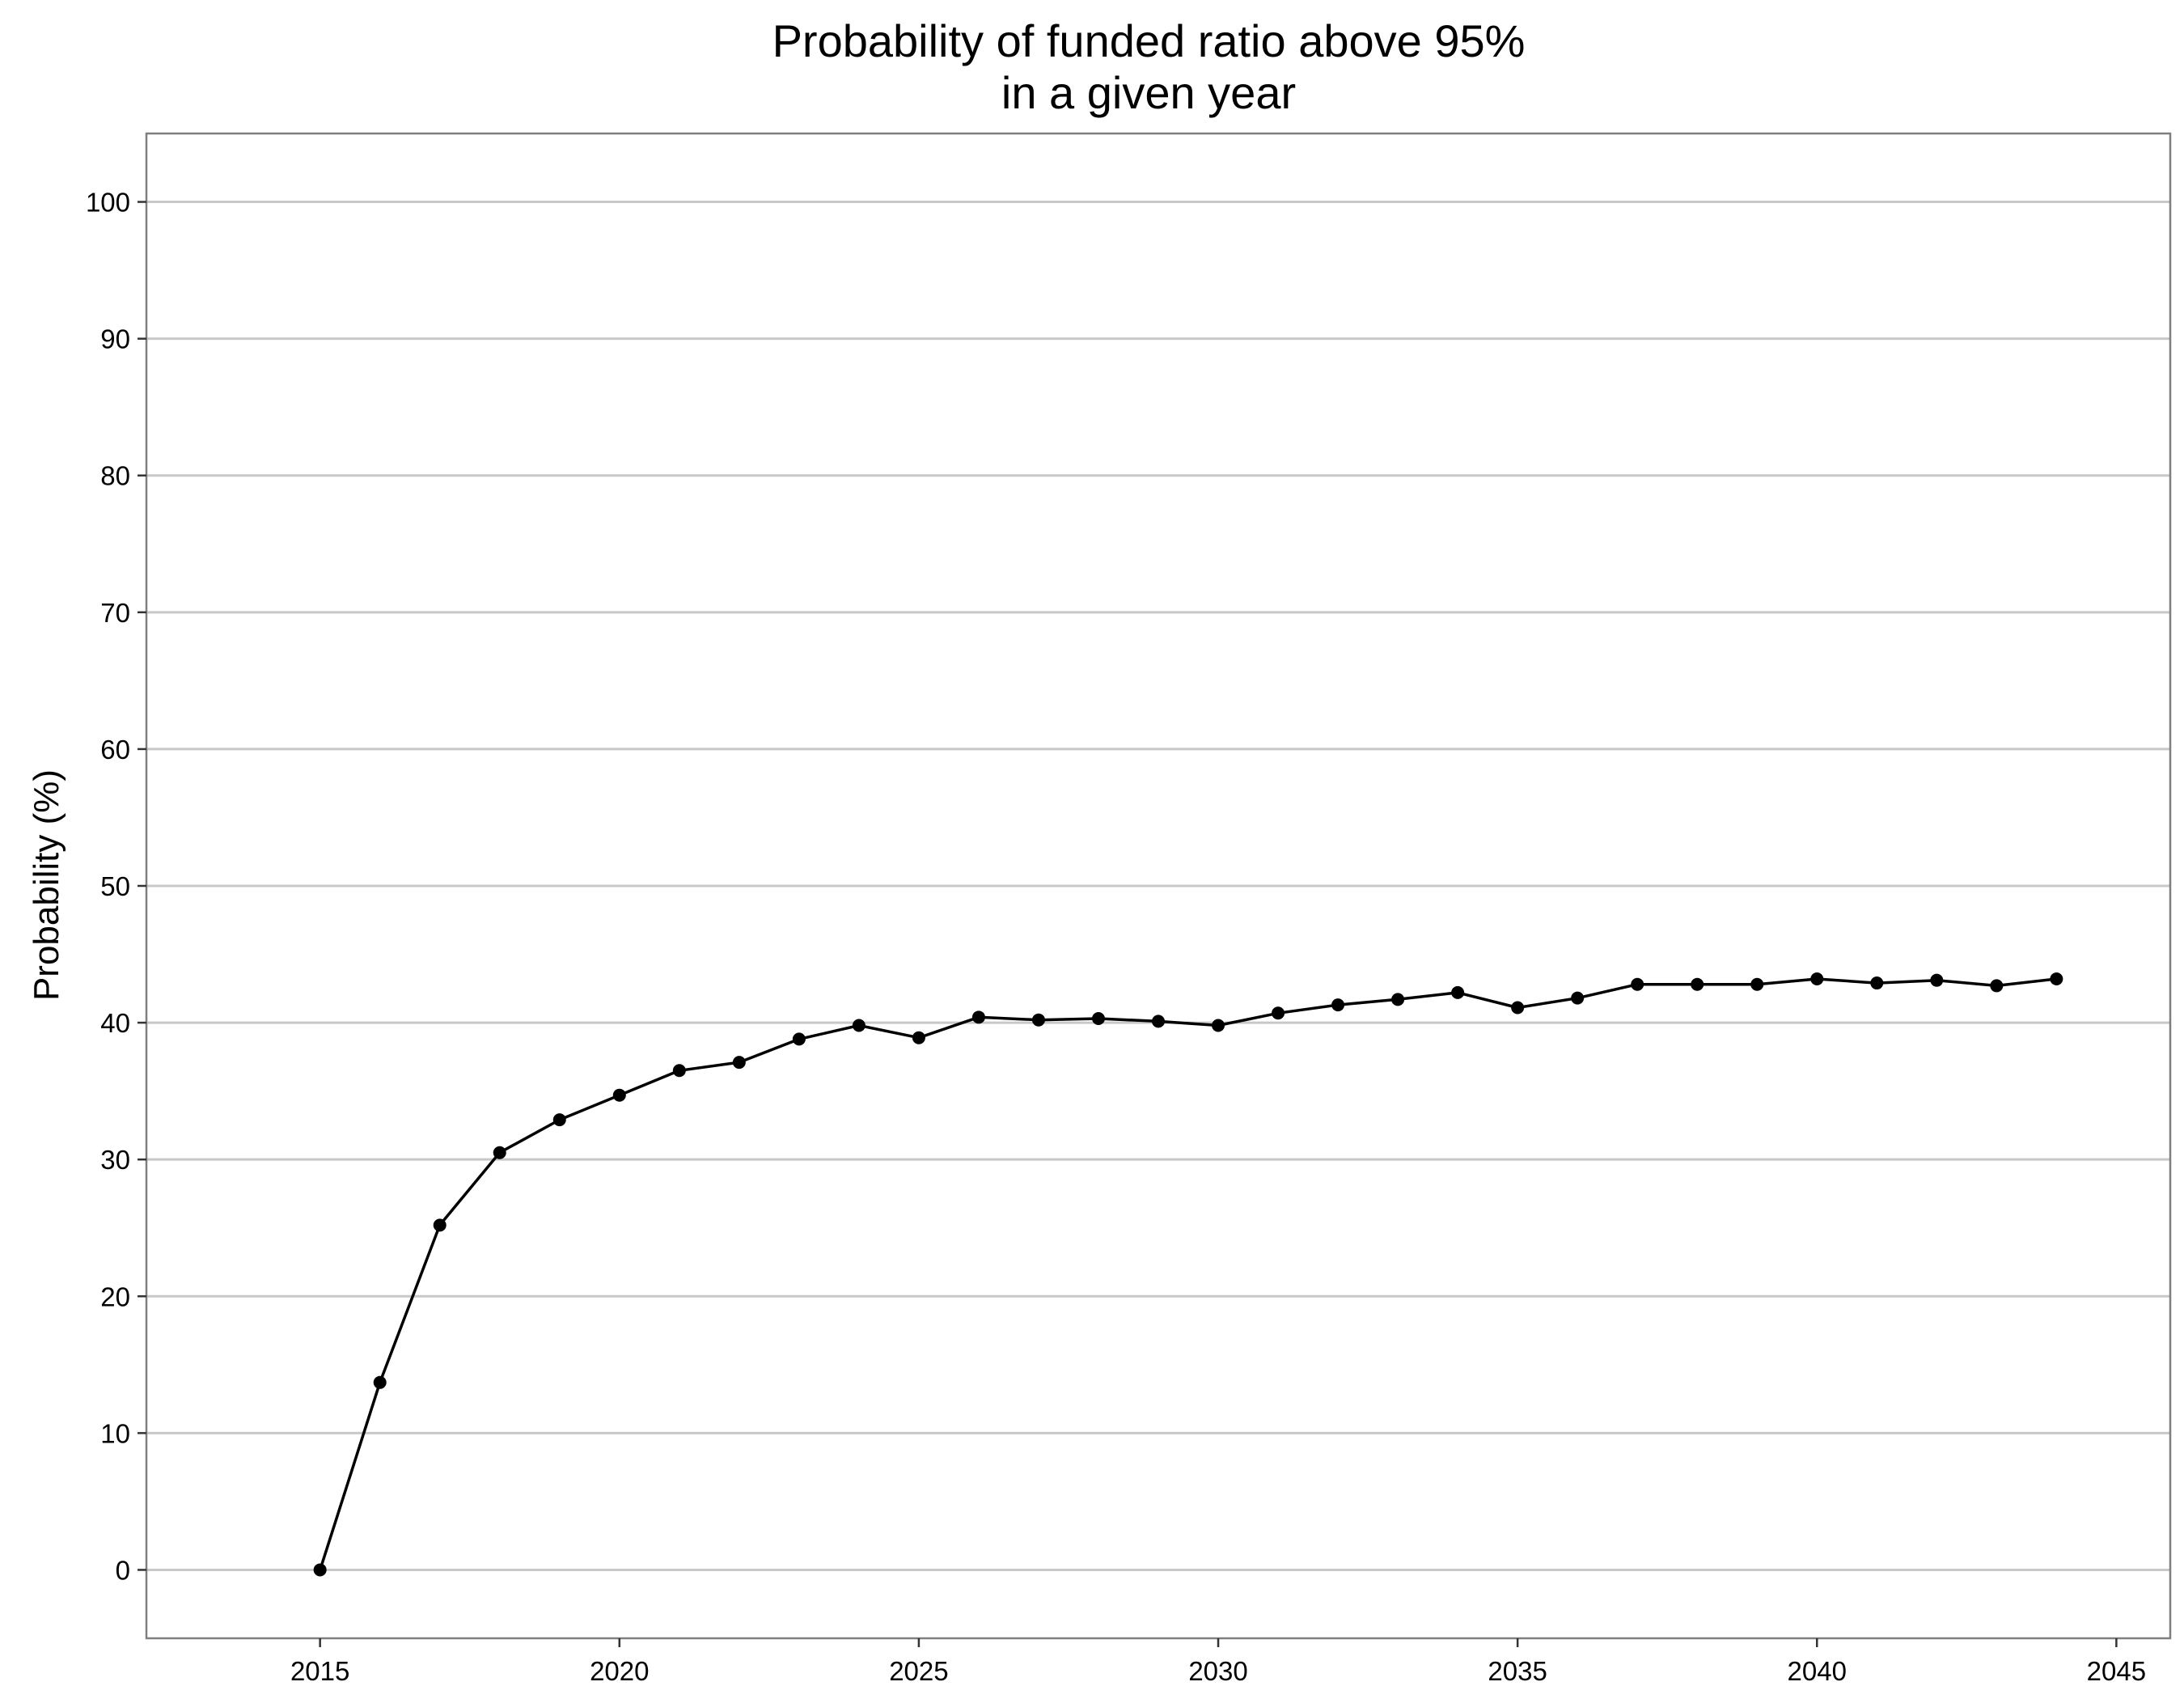 Image resolution: width=2184 pixels, height=1703 pixels. What do you see at coordinates (2116, 1671) in the screenshot?
I see `x-tick-label-2045: 2045` at bounding box center [2116, 1671].